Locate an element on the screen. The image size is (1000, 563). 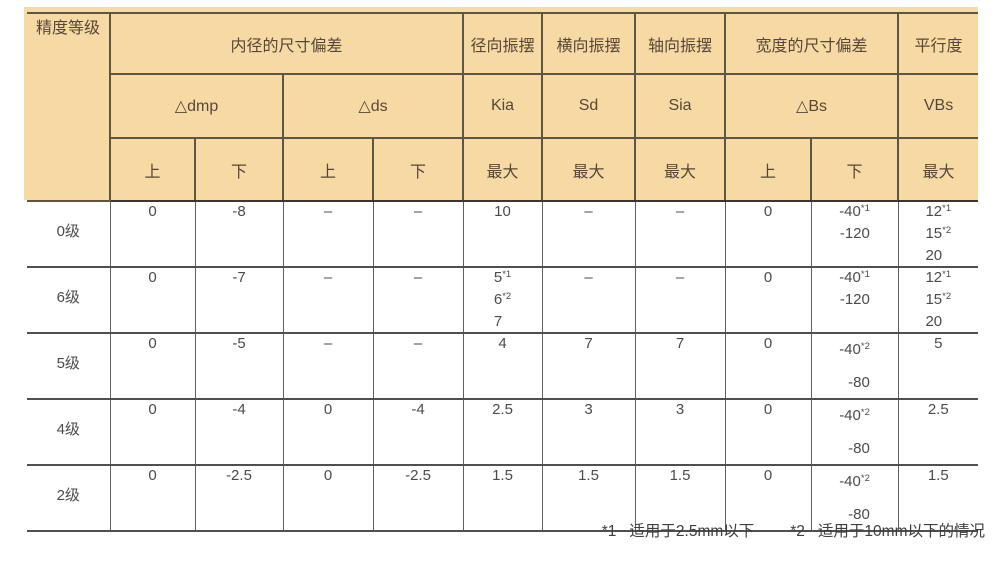
cell-sia: 7 is located at coordinates (680, 366).